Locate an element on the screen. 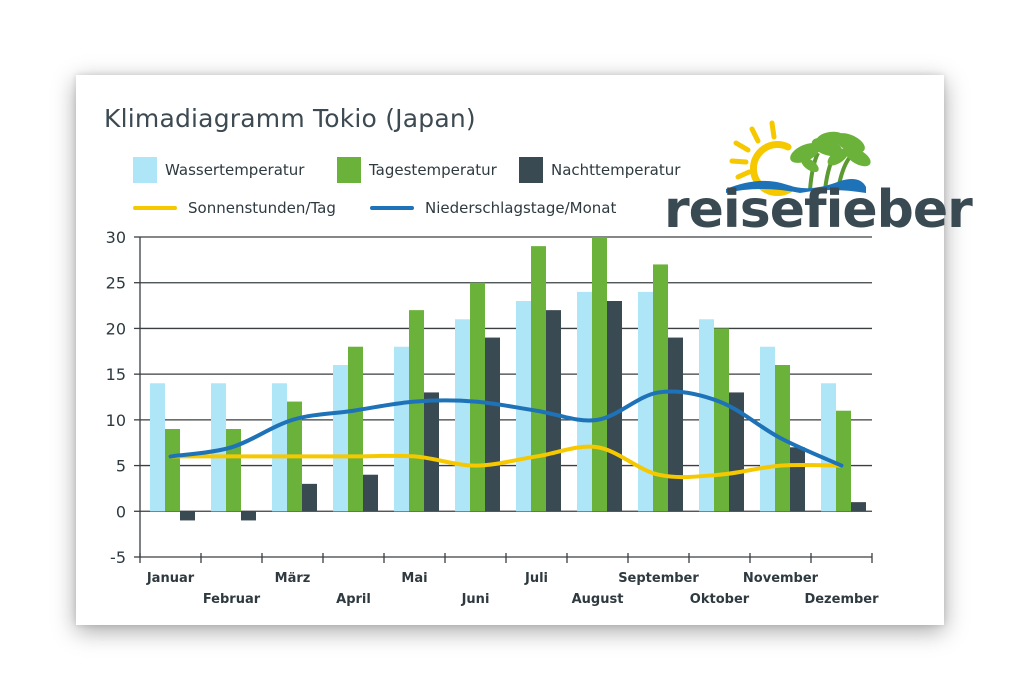 The height and width of the screenshot is (700, 1020). x-tick-label: April is located at coordinates (353, 599).